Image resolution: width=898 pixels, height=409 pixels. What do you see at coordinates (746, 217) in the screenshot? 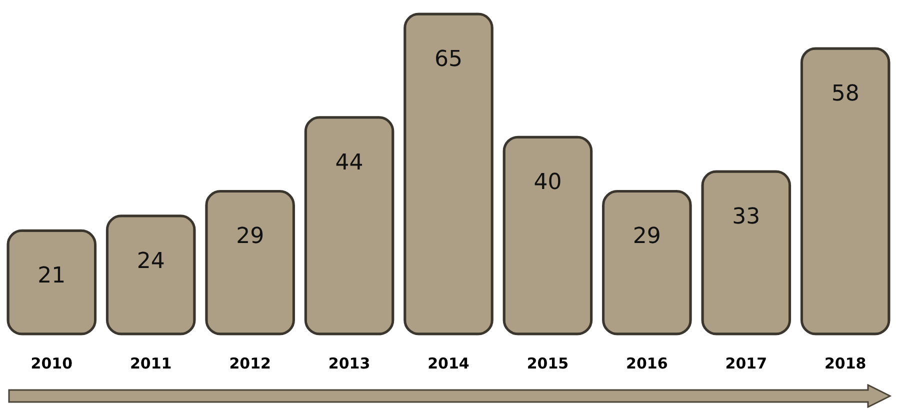
I see `data-label: 33` at bounding box center [746, 217].